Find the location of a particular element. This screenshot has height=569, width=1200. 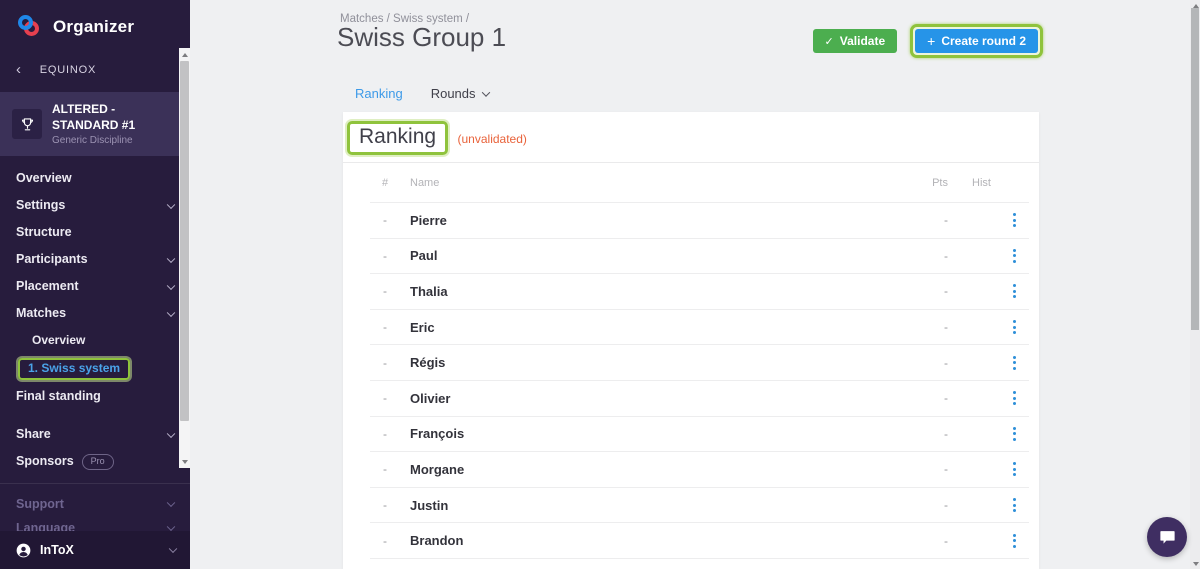

sidebar-item-matches-overview: Overview is located at coordinates (95, 340).